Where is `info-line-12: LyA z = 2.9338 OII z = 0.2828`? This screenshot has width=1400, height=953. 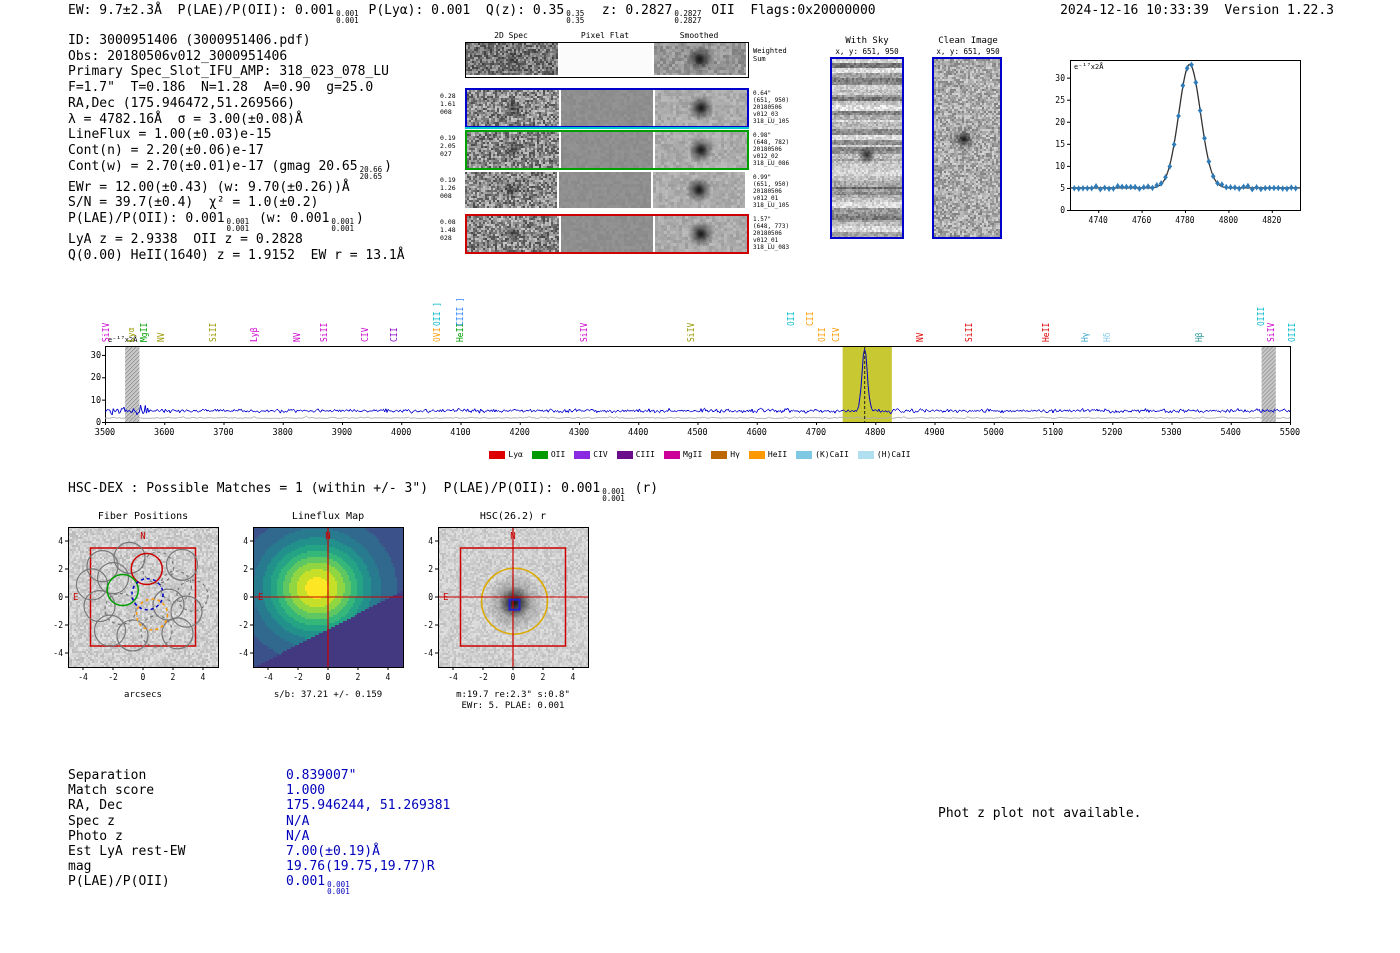 info-line-12: LyA z = 2.9338 OII z = 0.2828 is located at coordinates (236, 240).